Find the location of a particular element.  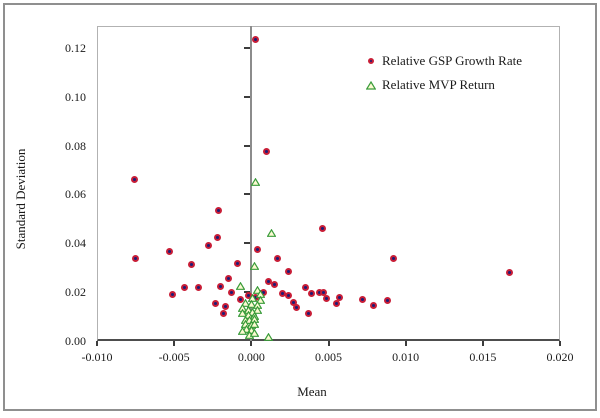

open-triangle-marker-icon is located at coordinates (371, 85).